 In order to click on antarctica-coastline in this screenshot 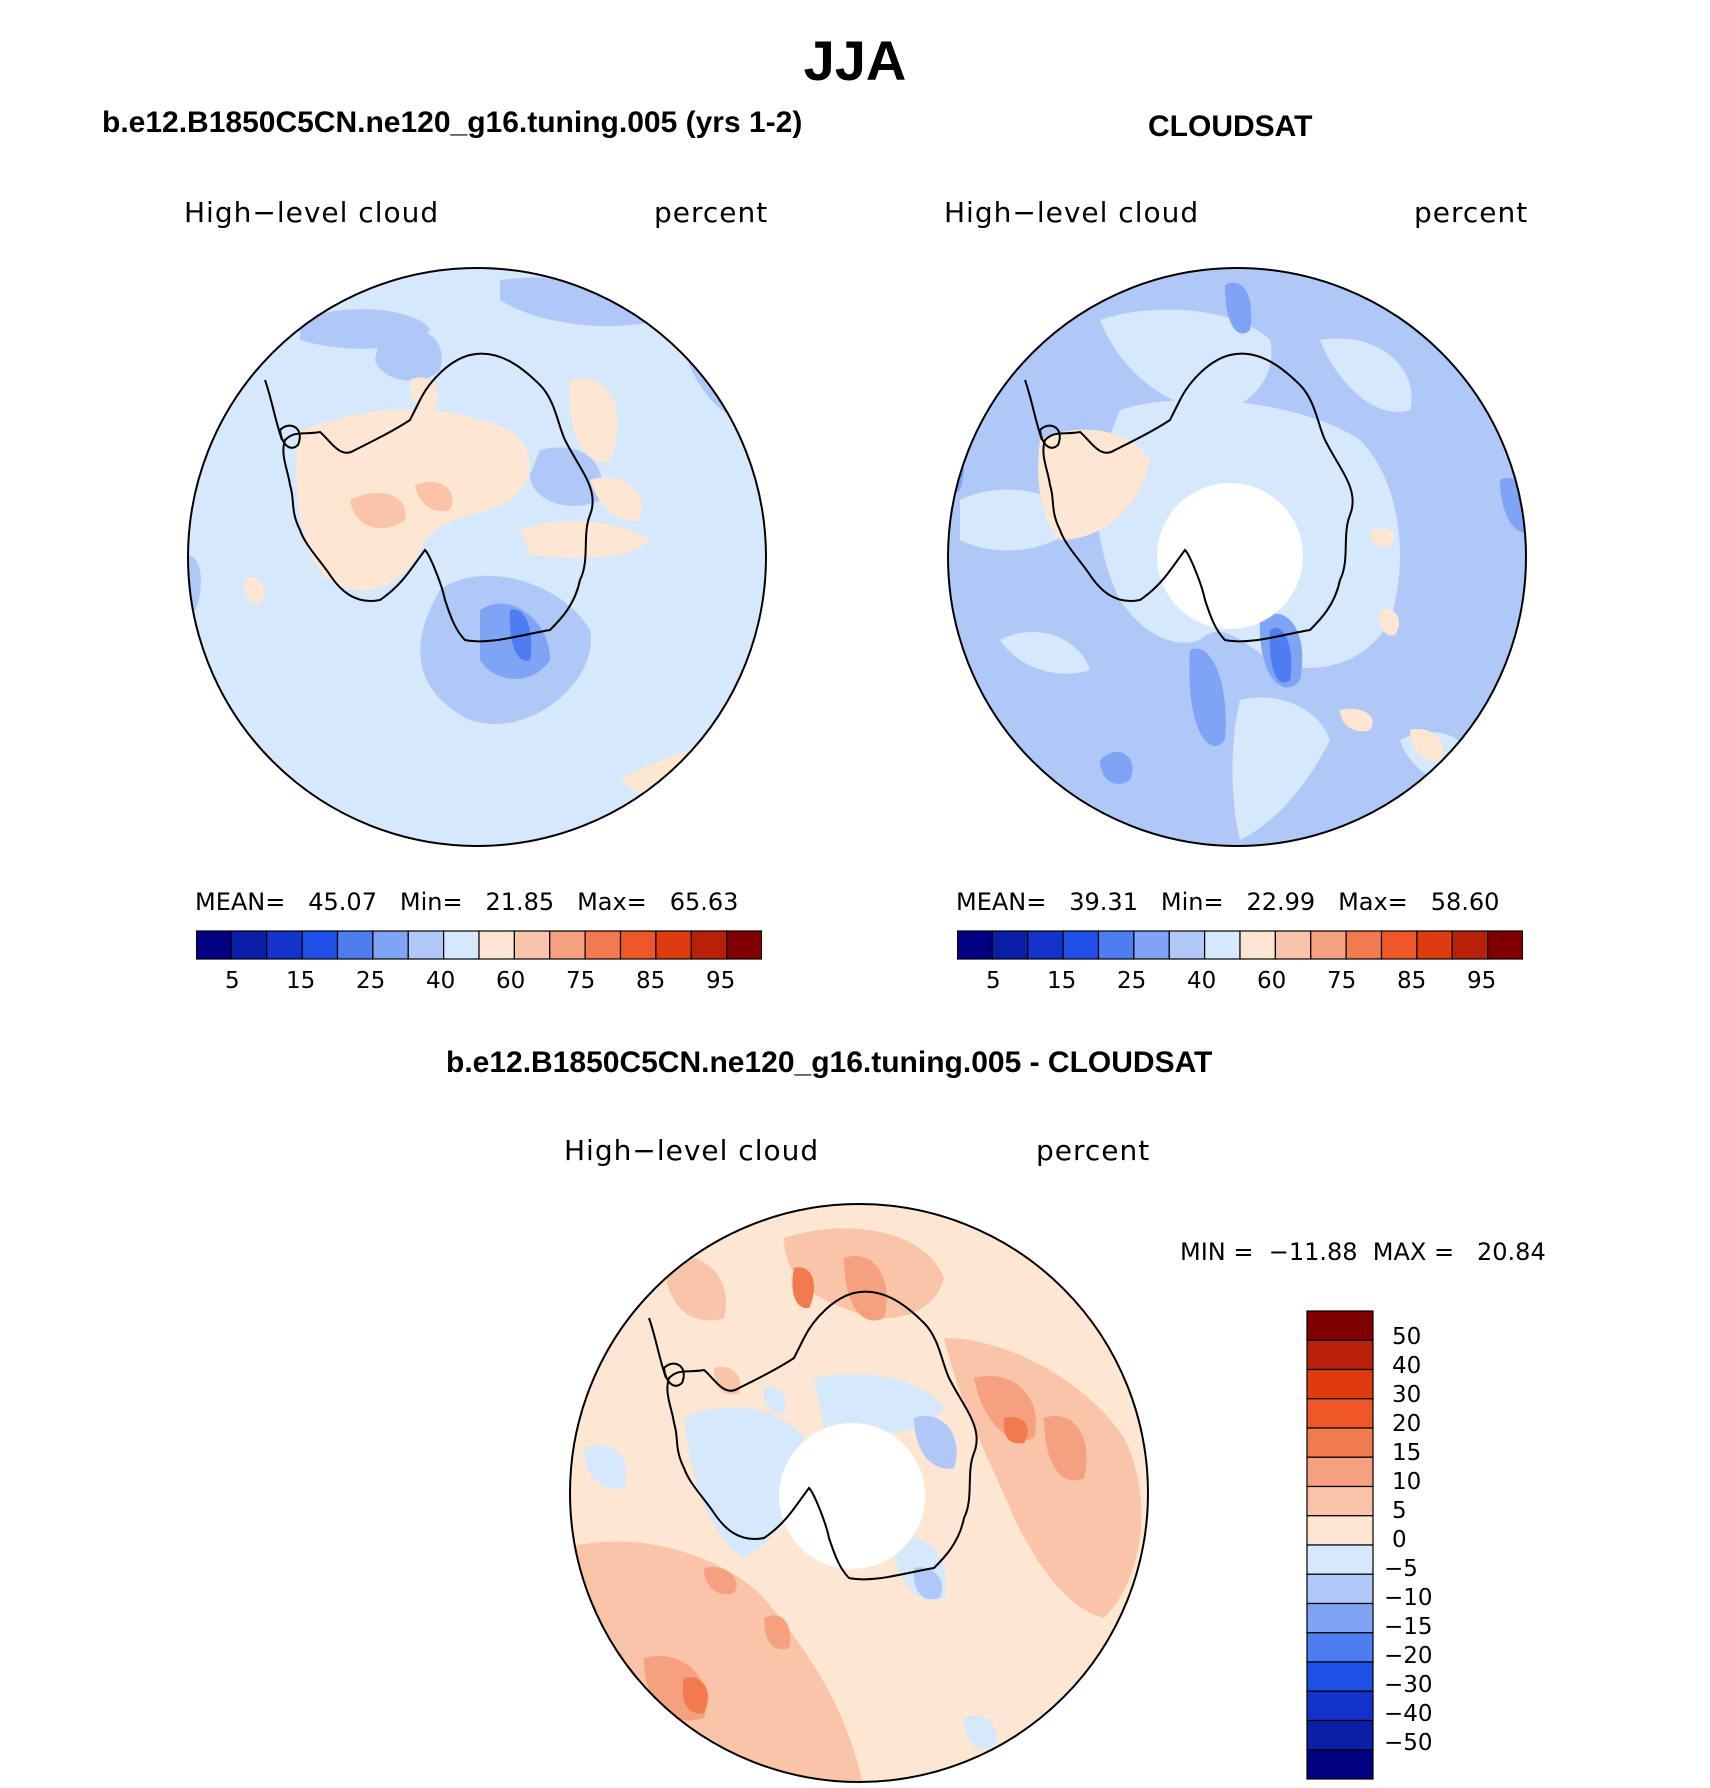, I will do `click(438, 497)`.